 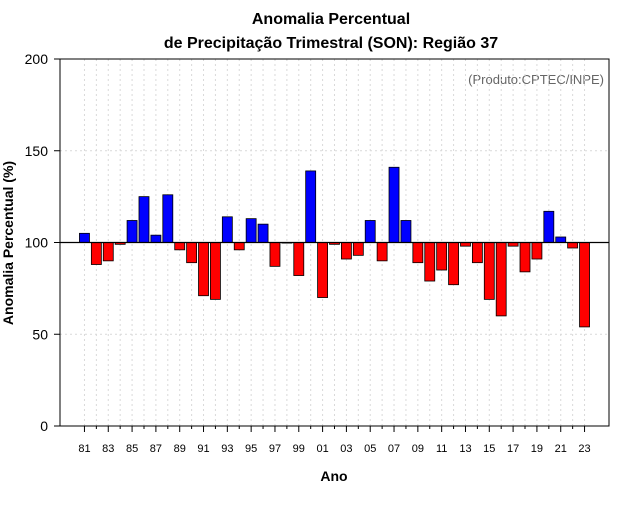 What do you see at coordinates (132, 449) in the screenshot?
I see `x-tick-label: 85` at bounding box center [132, 449].